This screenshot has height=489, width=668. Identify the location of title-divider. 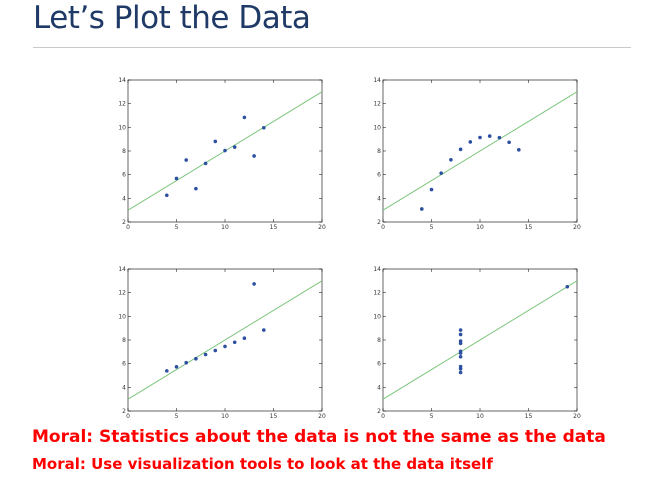
(332, 47).